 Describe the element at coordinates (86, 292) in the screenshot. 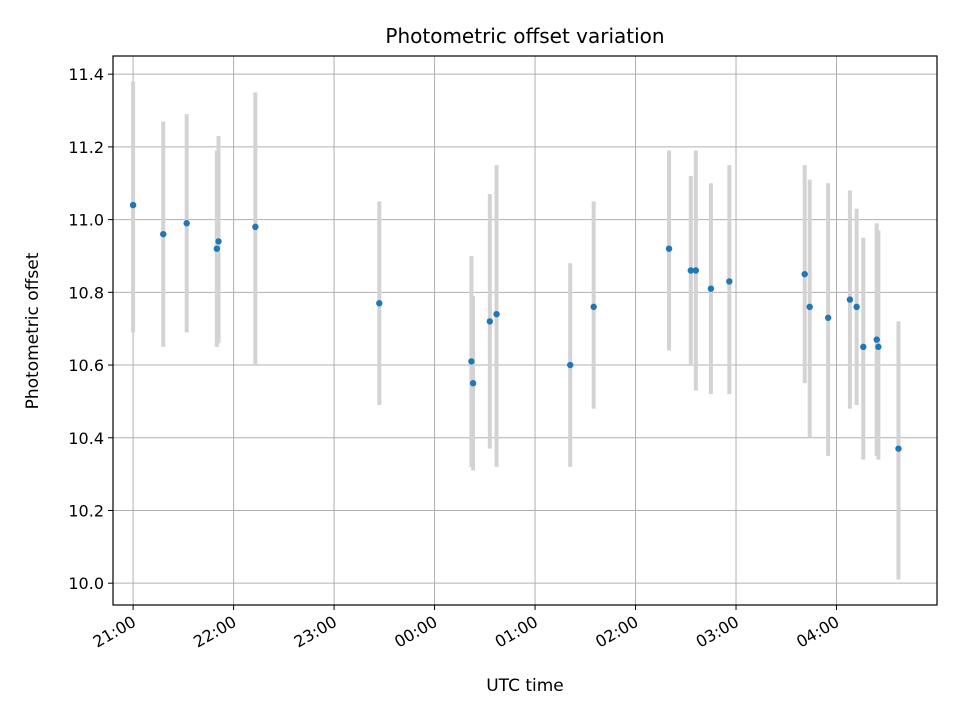

I see `y-tick-label: 10.8` at that location.